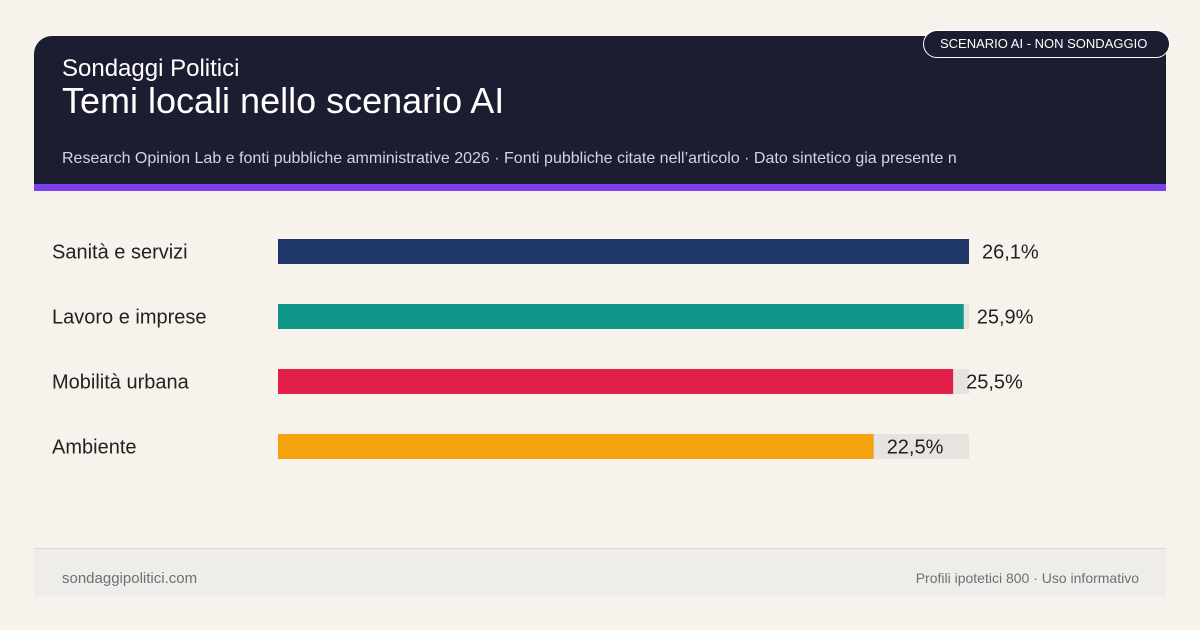 This screenshot has width=1200, height=630. I want to click on category-label: Sanità e servizi, so click(120, 253).